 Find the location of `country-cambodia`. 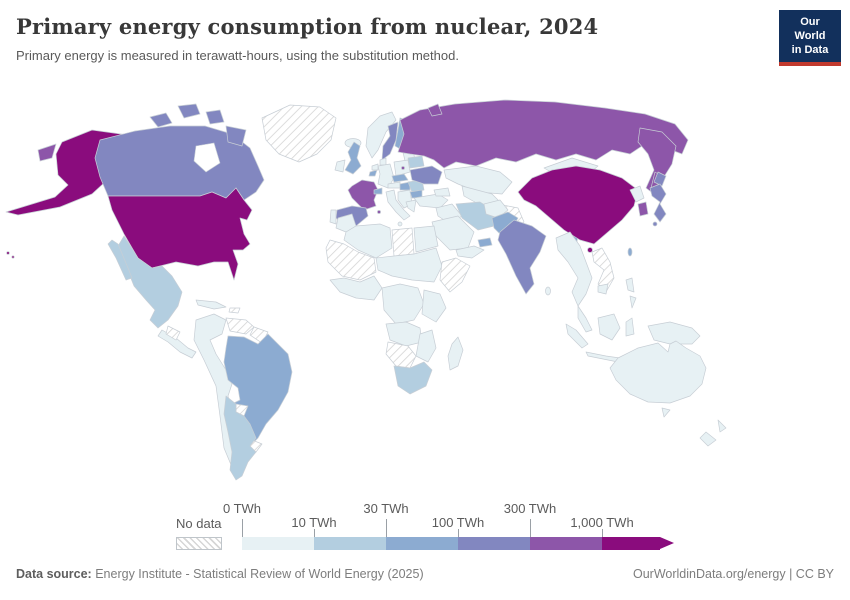

country-cambodia is located at coordinates (603, 289).